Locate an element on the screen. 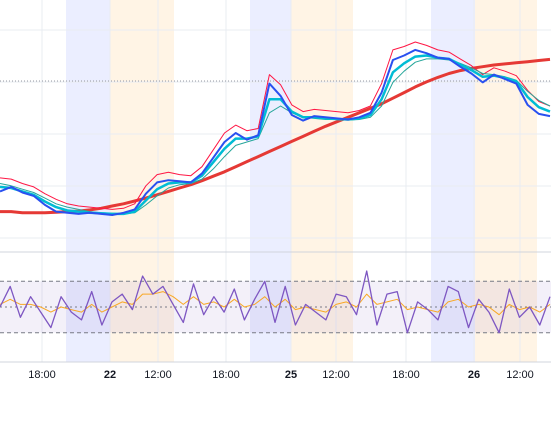  x-tick-label: 25 is located at coordinates (291, 375).